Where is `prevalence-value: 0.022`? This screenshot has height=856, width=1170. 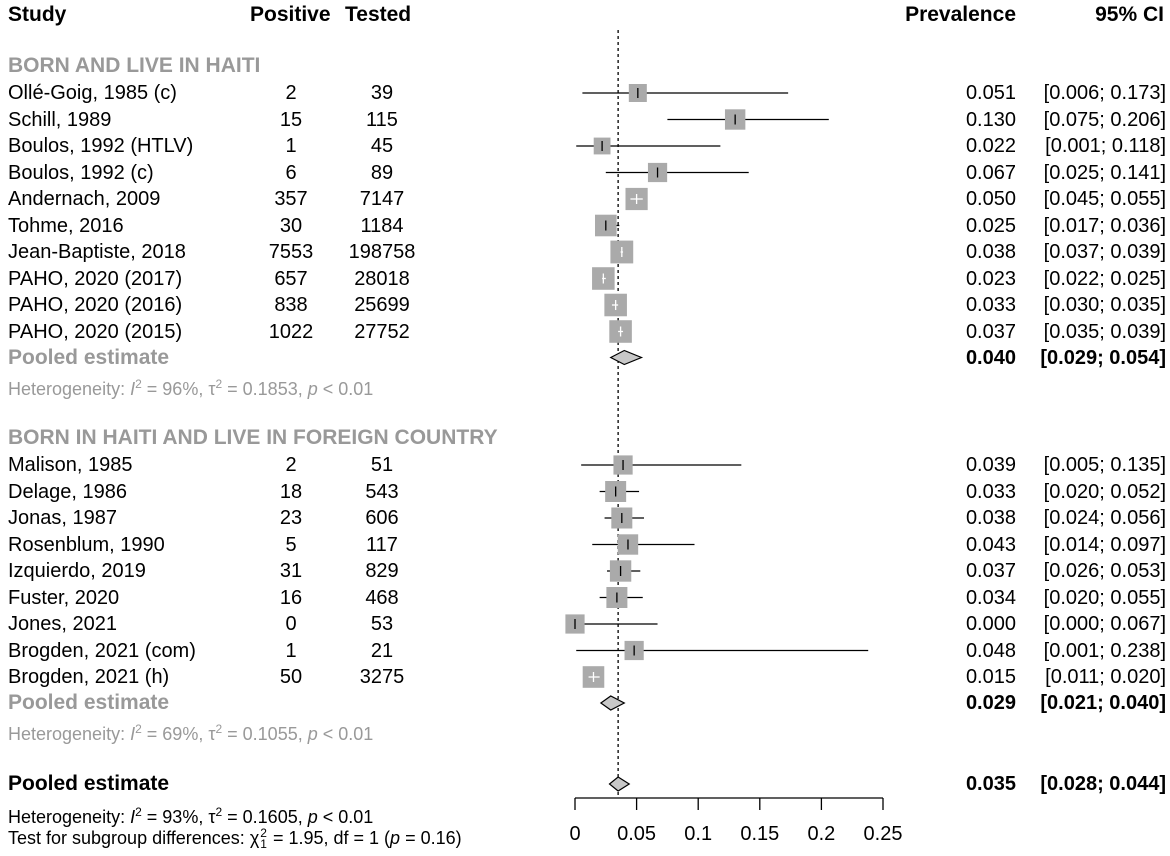
prevalence-value: 0.022 is located at coordinates (990, 146).